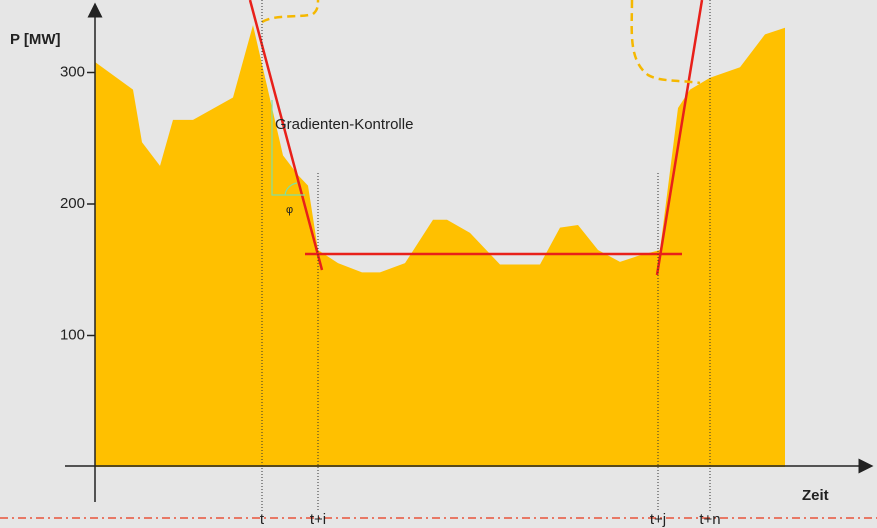 This screenshot has width=877, height=528. What do you see at coordinates (72, 71) in the screenshot?
I see `y-tick-label: 300` at bounding box center [72, 71].